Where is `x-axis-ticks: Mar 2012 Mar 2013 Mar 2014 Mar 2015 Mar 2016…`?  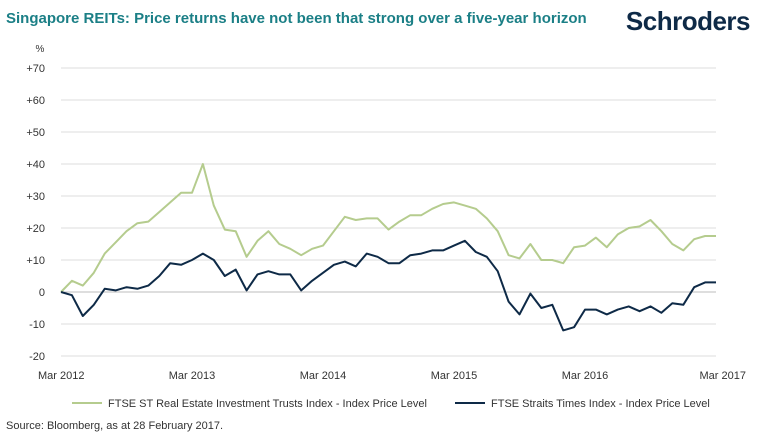
x-axis-ticks: Mar 2012 Mar 2013 Mar 2014 Mar 2015 Mar 2016… is located at coordinates (392, 376).